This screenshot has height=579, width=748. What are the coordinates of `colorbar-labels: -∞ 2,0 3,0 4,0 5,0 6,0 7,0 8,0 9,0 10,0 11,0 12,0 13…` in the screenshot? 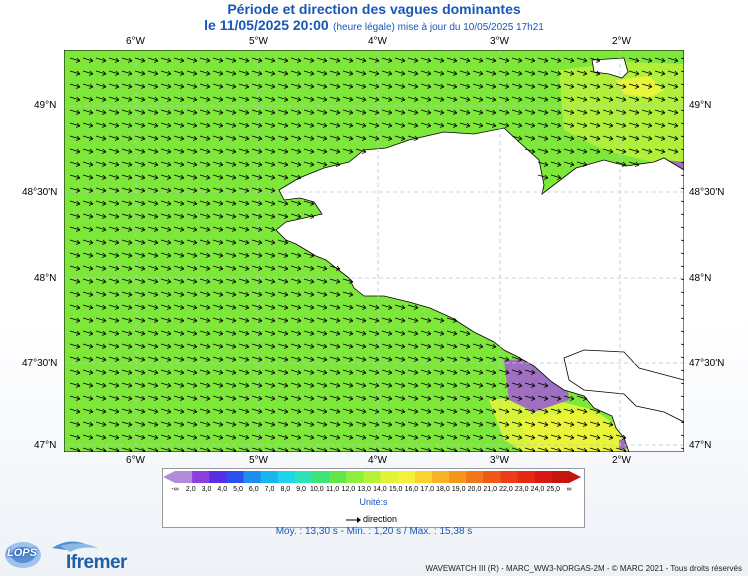 It's located at (374, 491).